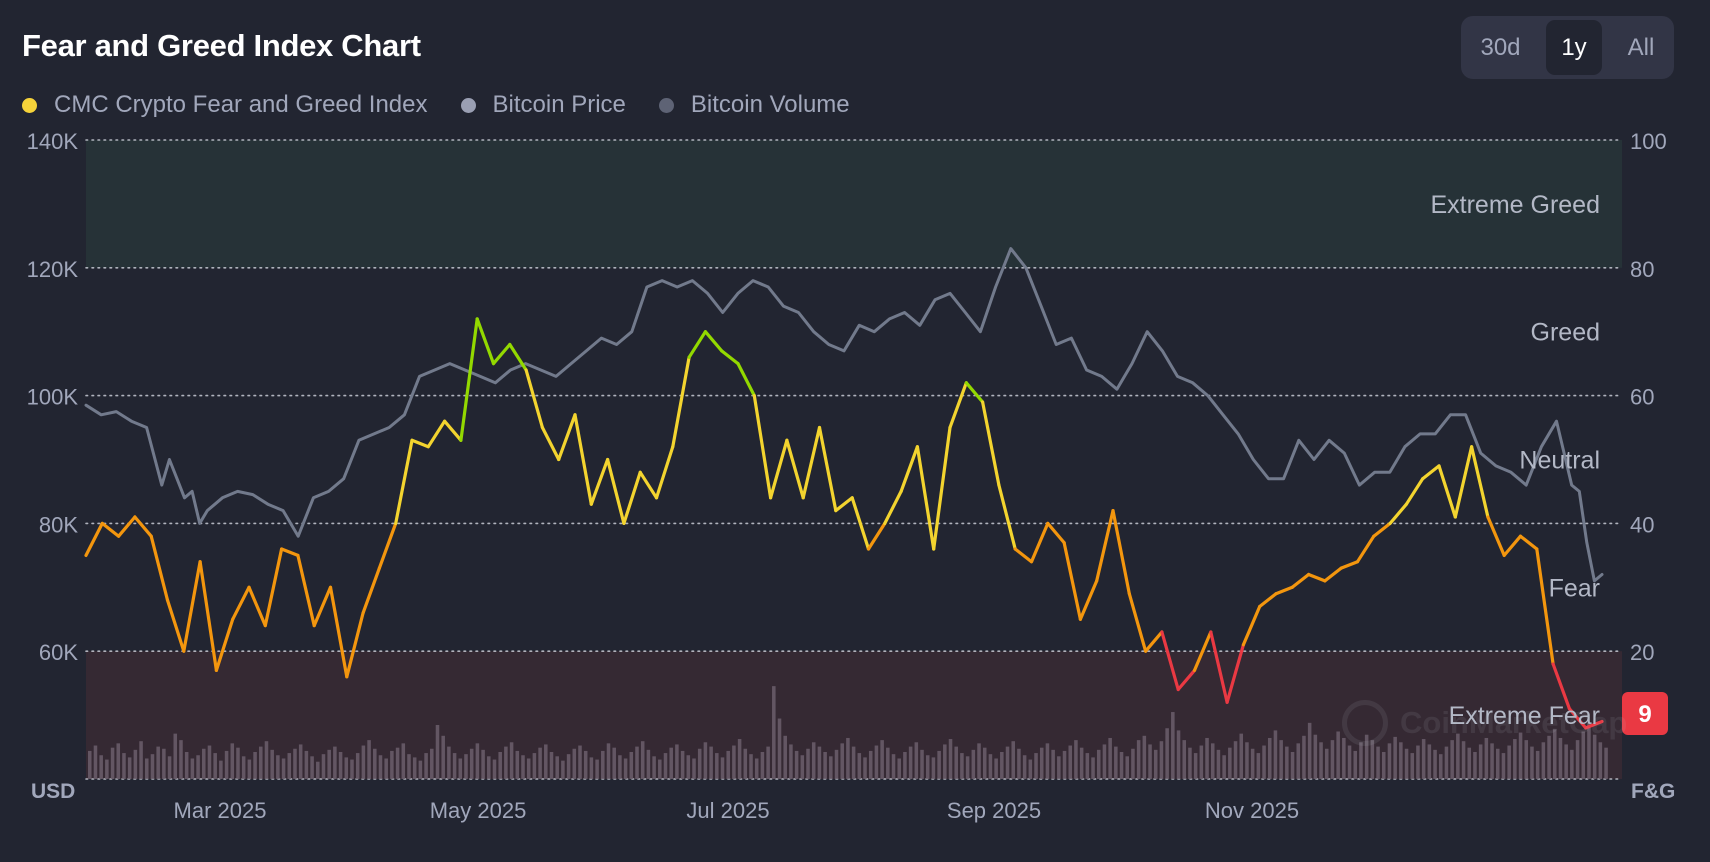  I want to click on legend-dot-bitcoin-price, so click(468, 105).